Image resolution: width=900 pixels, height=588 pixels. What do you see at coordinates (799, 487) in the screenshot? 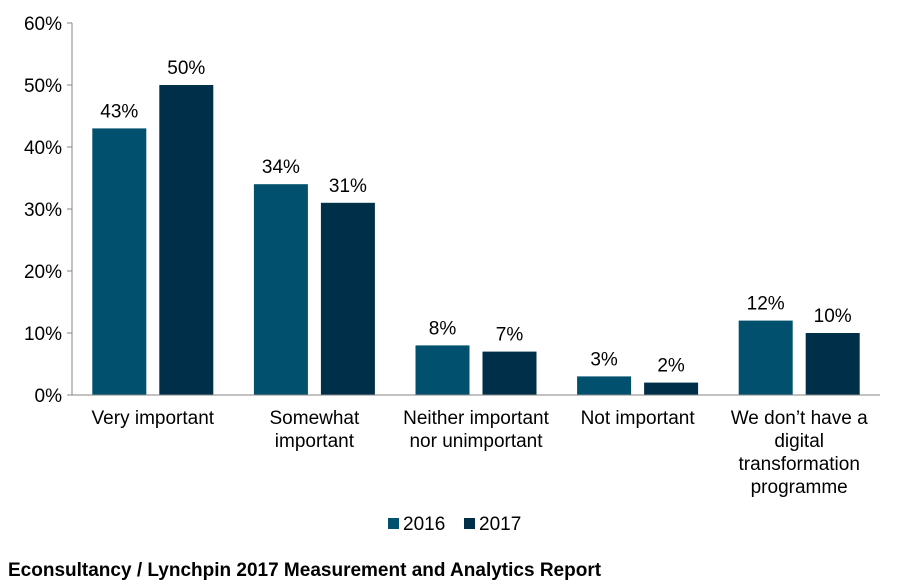
I see `x-category-label-line: programme` at bounding box center [799, 487].